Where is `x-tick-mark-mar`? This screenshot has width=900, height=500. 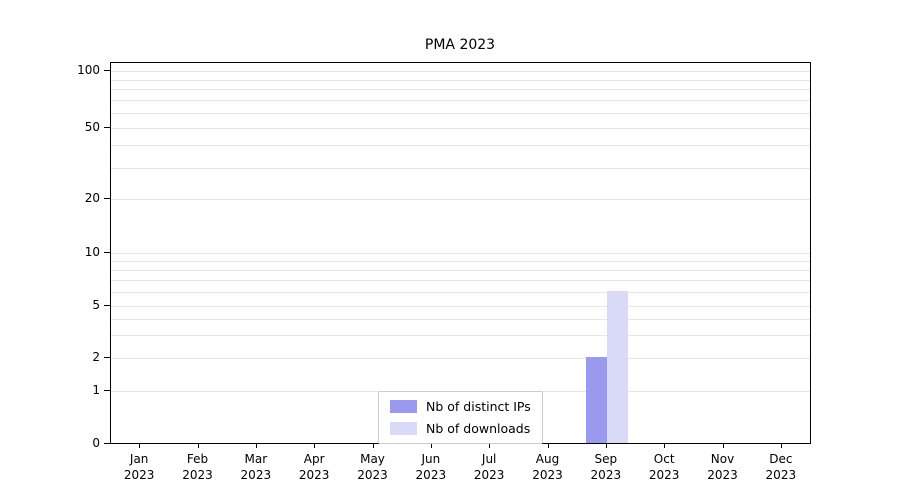 x-tick-mark-mar is located at coordinates (256, 446).